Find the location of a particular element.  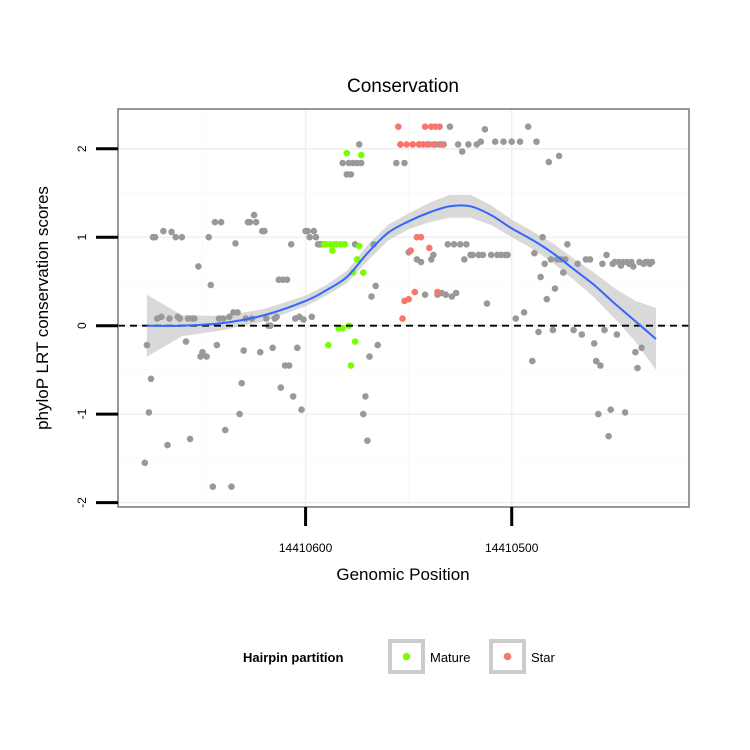

x-tick-label: 14410500 is located at coordinates (512, 548).